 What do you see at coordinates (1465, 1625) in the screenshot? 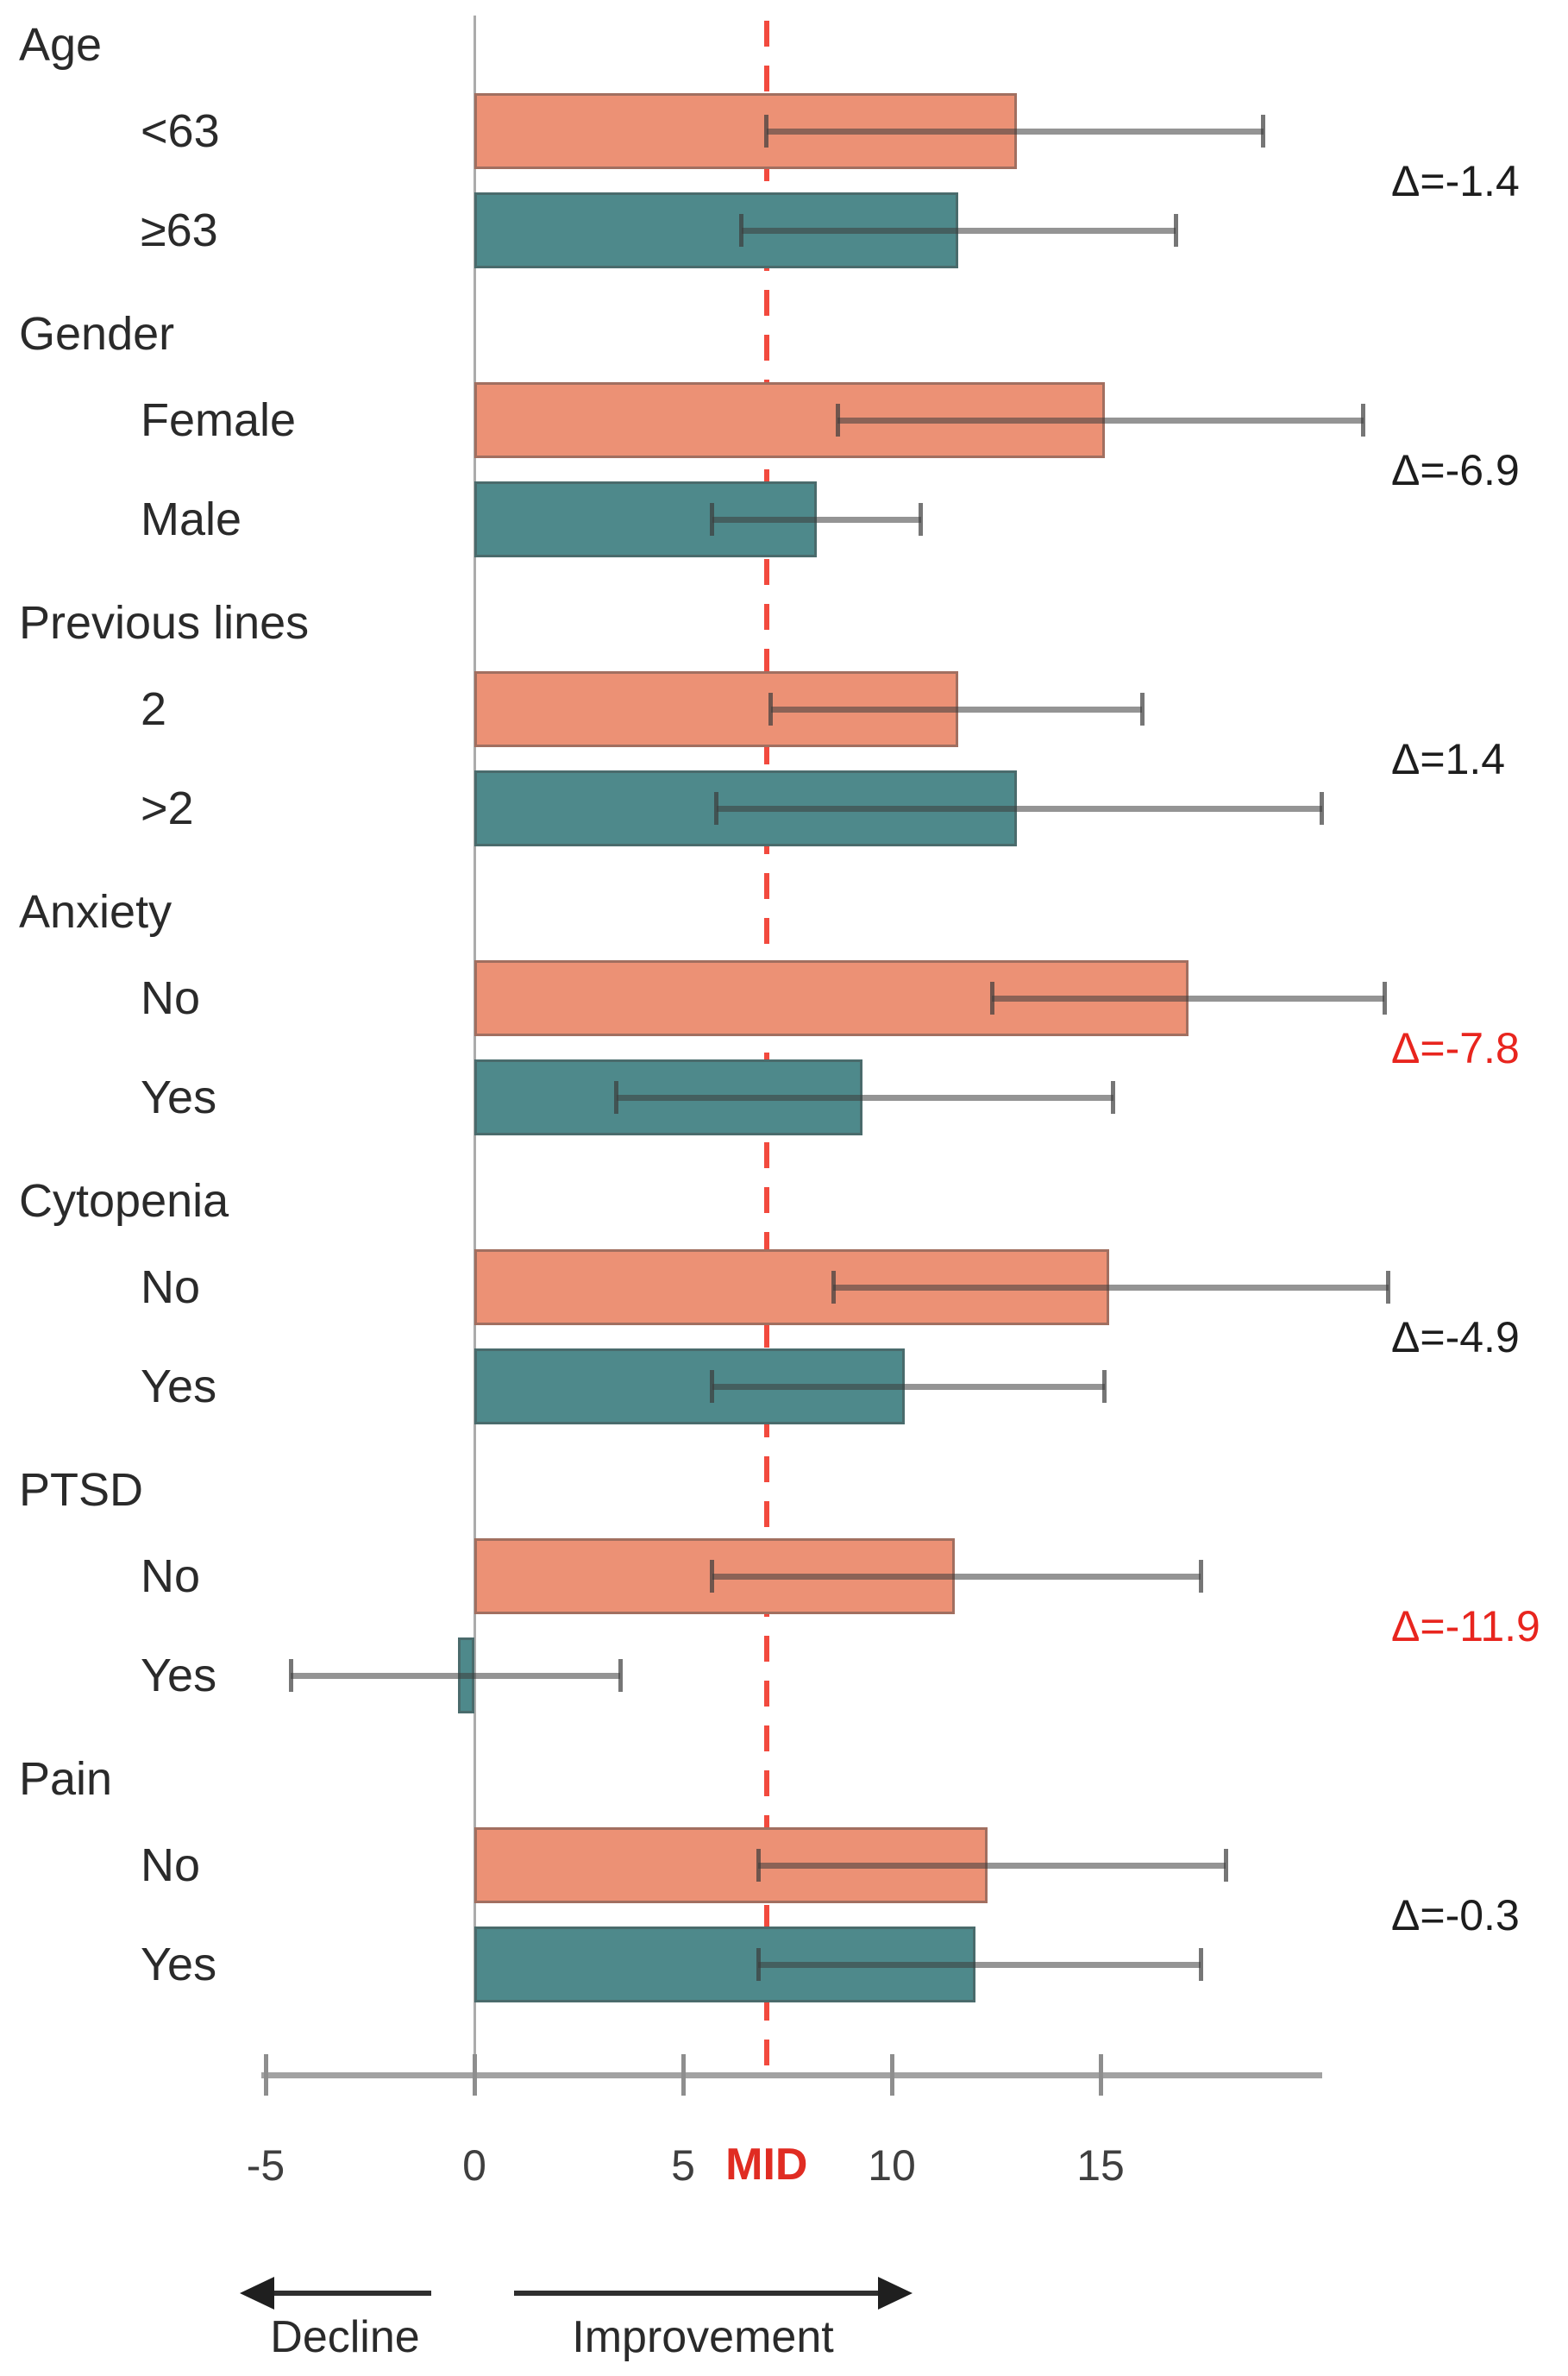
I see `delta-label: Δ=-11.9` at bounding box center [1465, 1625].